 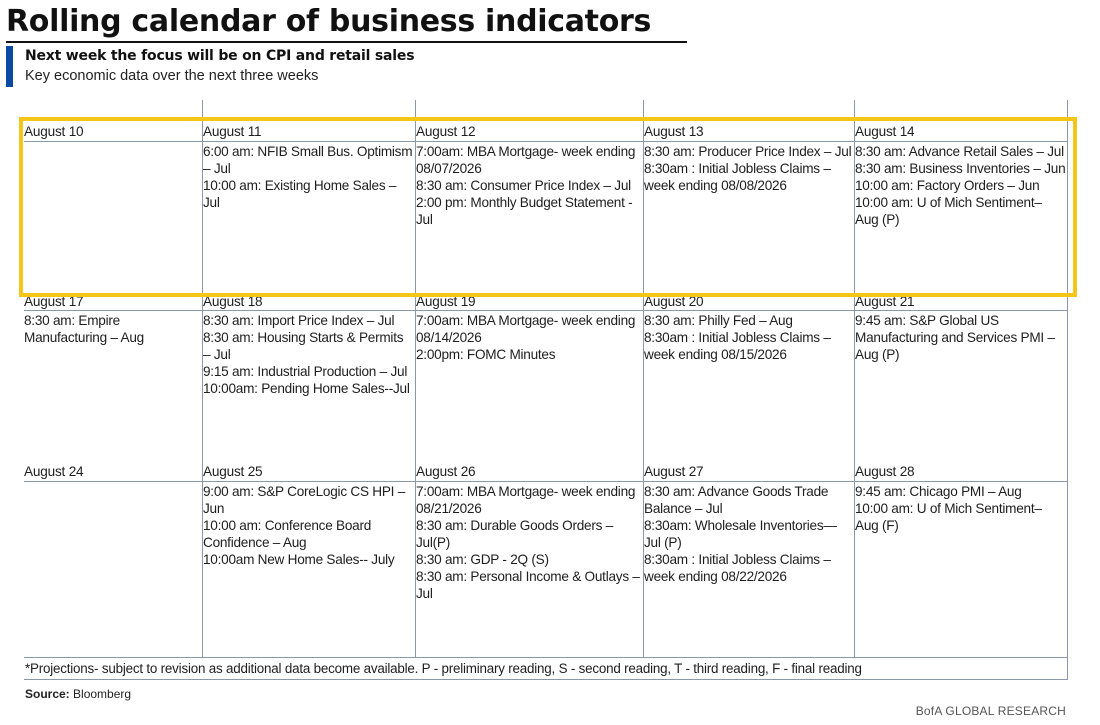 I want to click on day-events: 8:30 am: Empire Manufacturing – Aug, so click(x=113, y=329).